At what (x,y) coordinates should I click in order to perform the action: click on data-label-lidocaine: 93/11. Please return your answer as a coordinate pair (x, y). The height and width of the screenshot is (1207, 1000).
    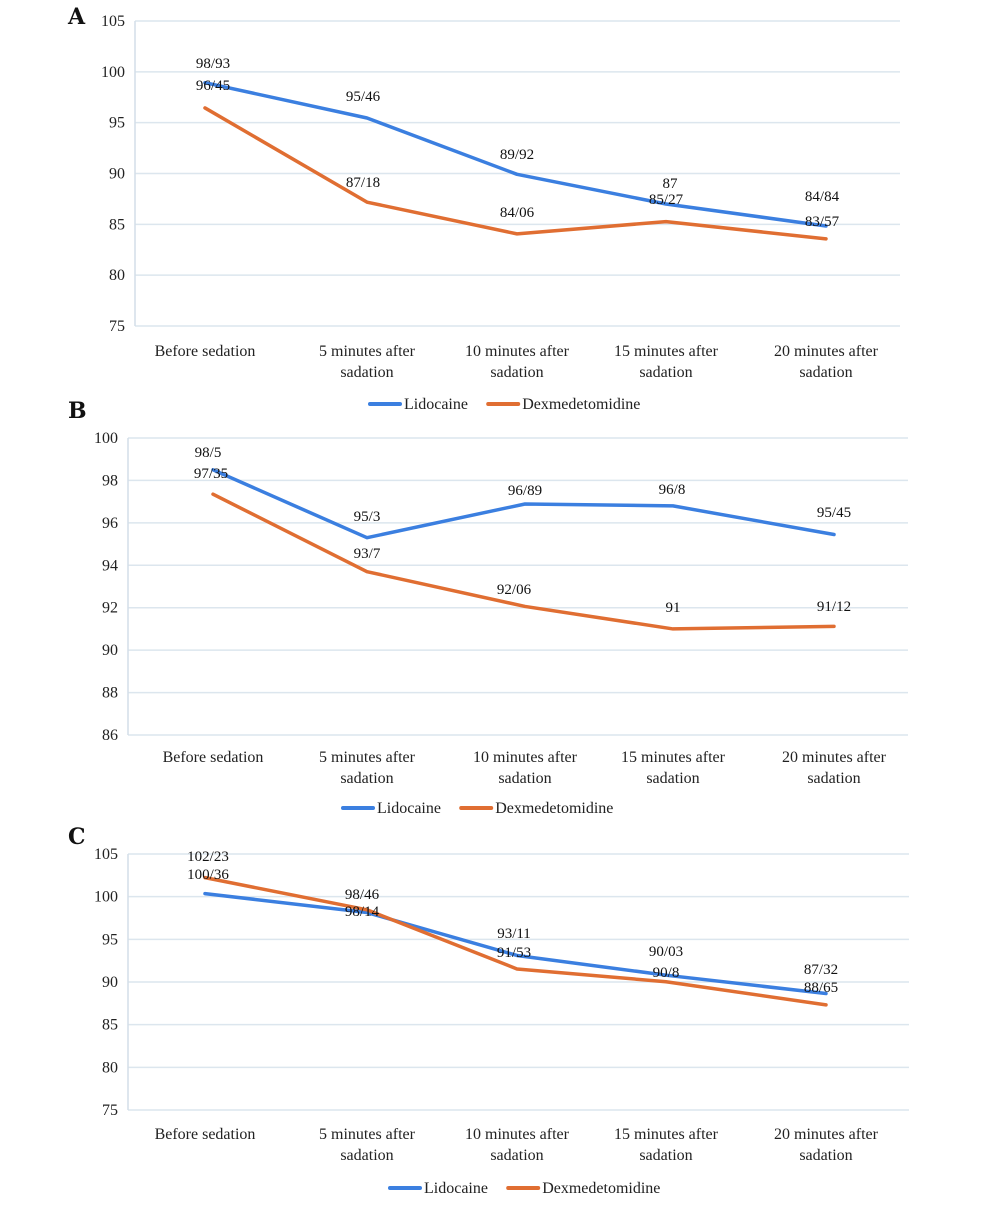
    Looking at the image, I should click on (514, 934).